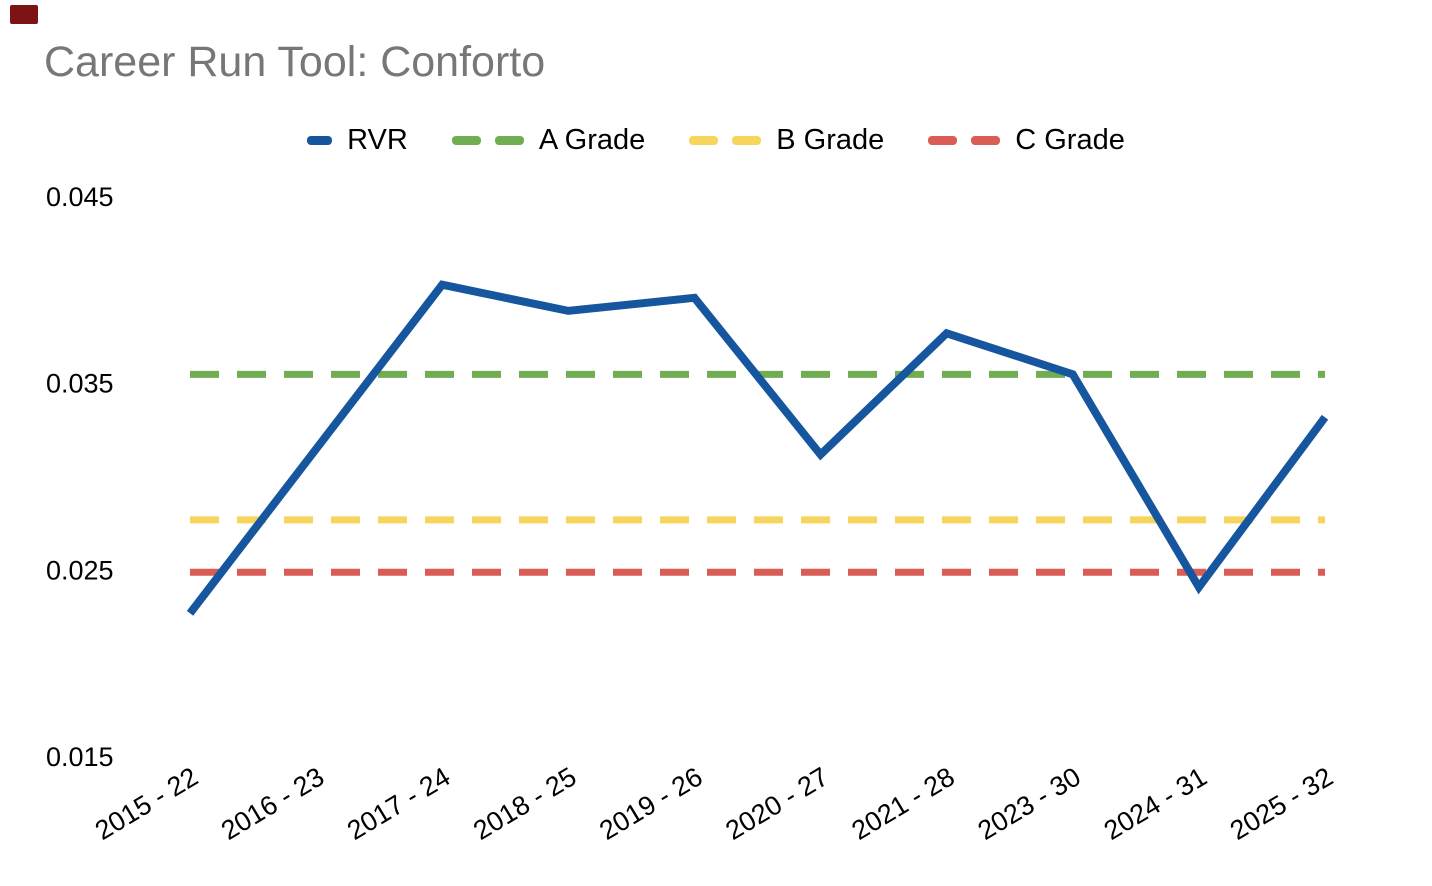  Describe the element at coordinates (398, 803) in the screenshot. I see `x-tick-label: 2017 - 24` at that location.